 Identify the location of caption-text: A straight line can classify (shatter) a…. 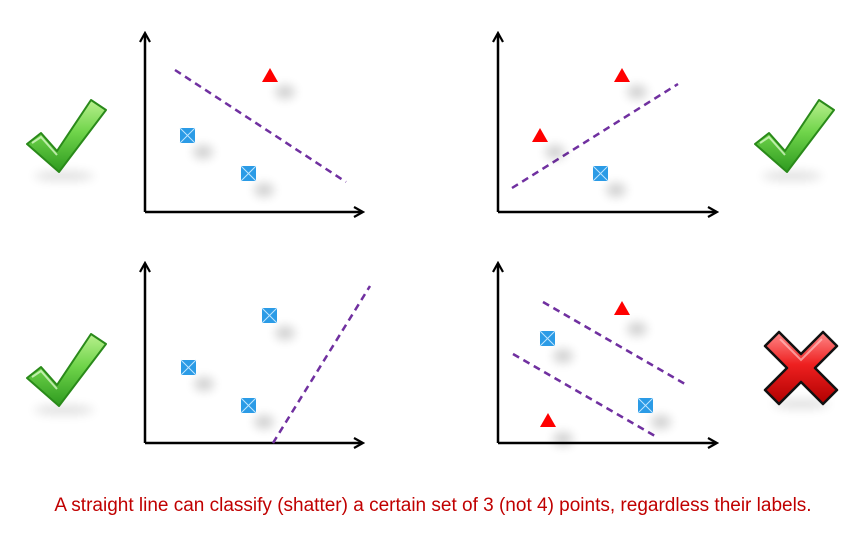
(433, 505).